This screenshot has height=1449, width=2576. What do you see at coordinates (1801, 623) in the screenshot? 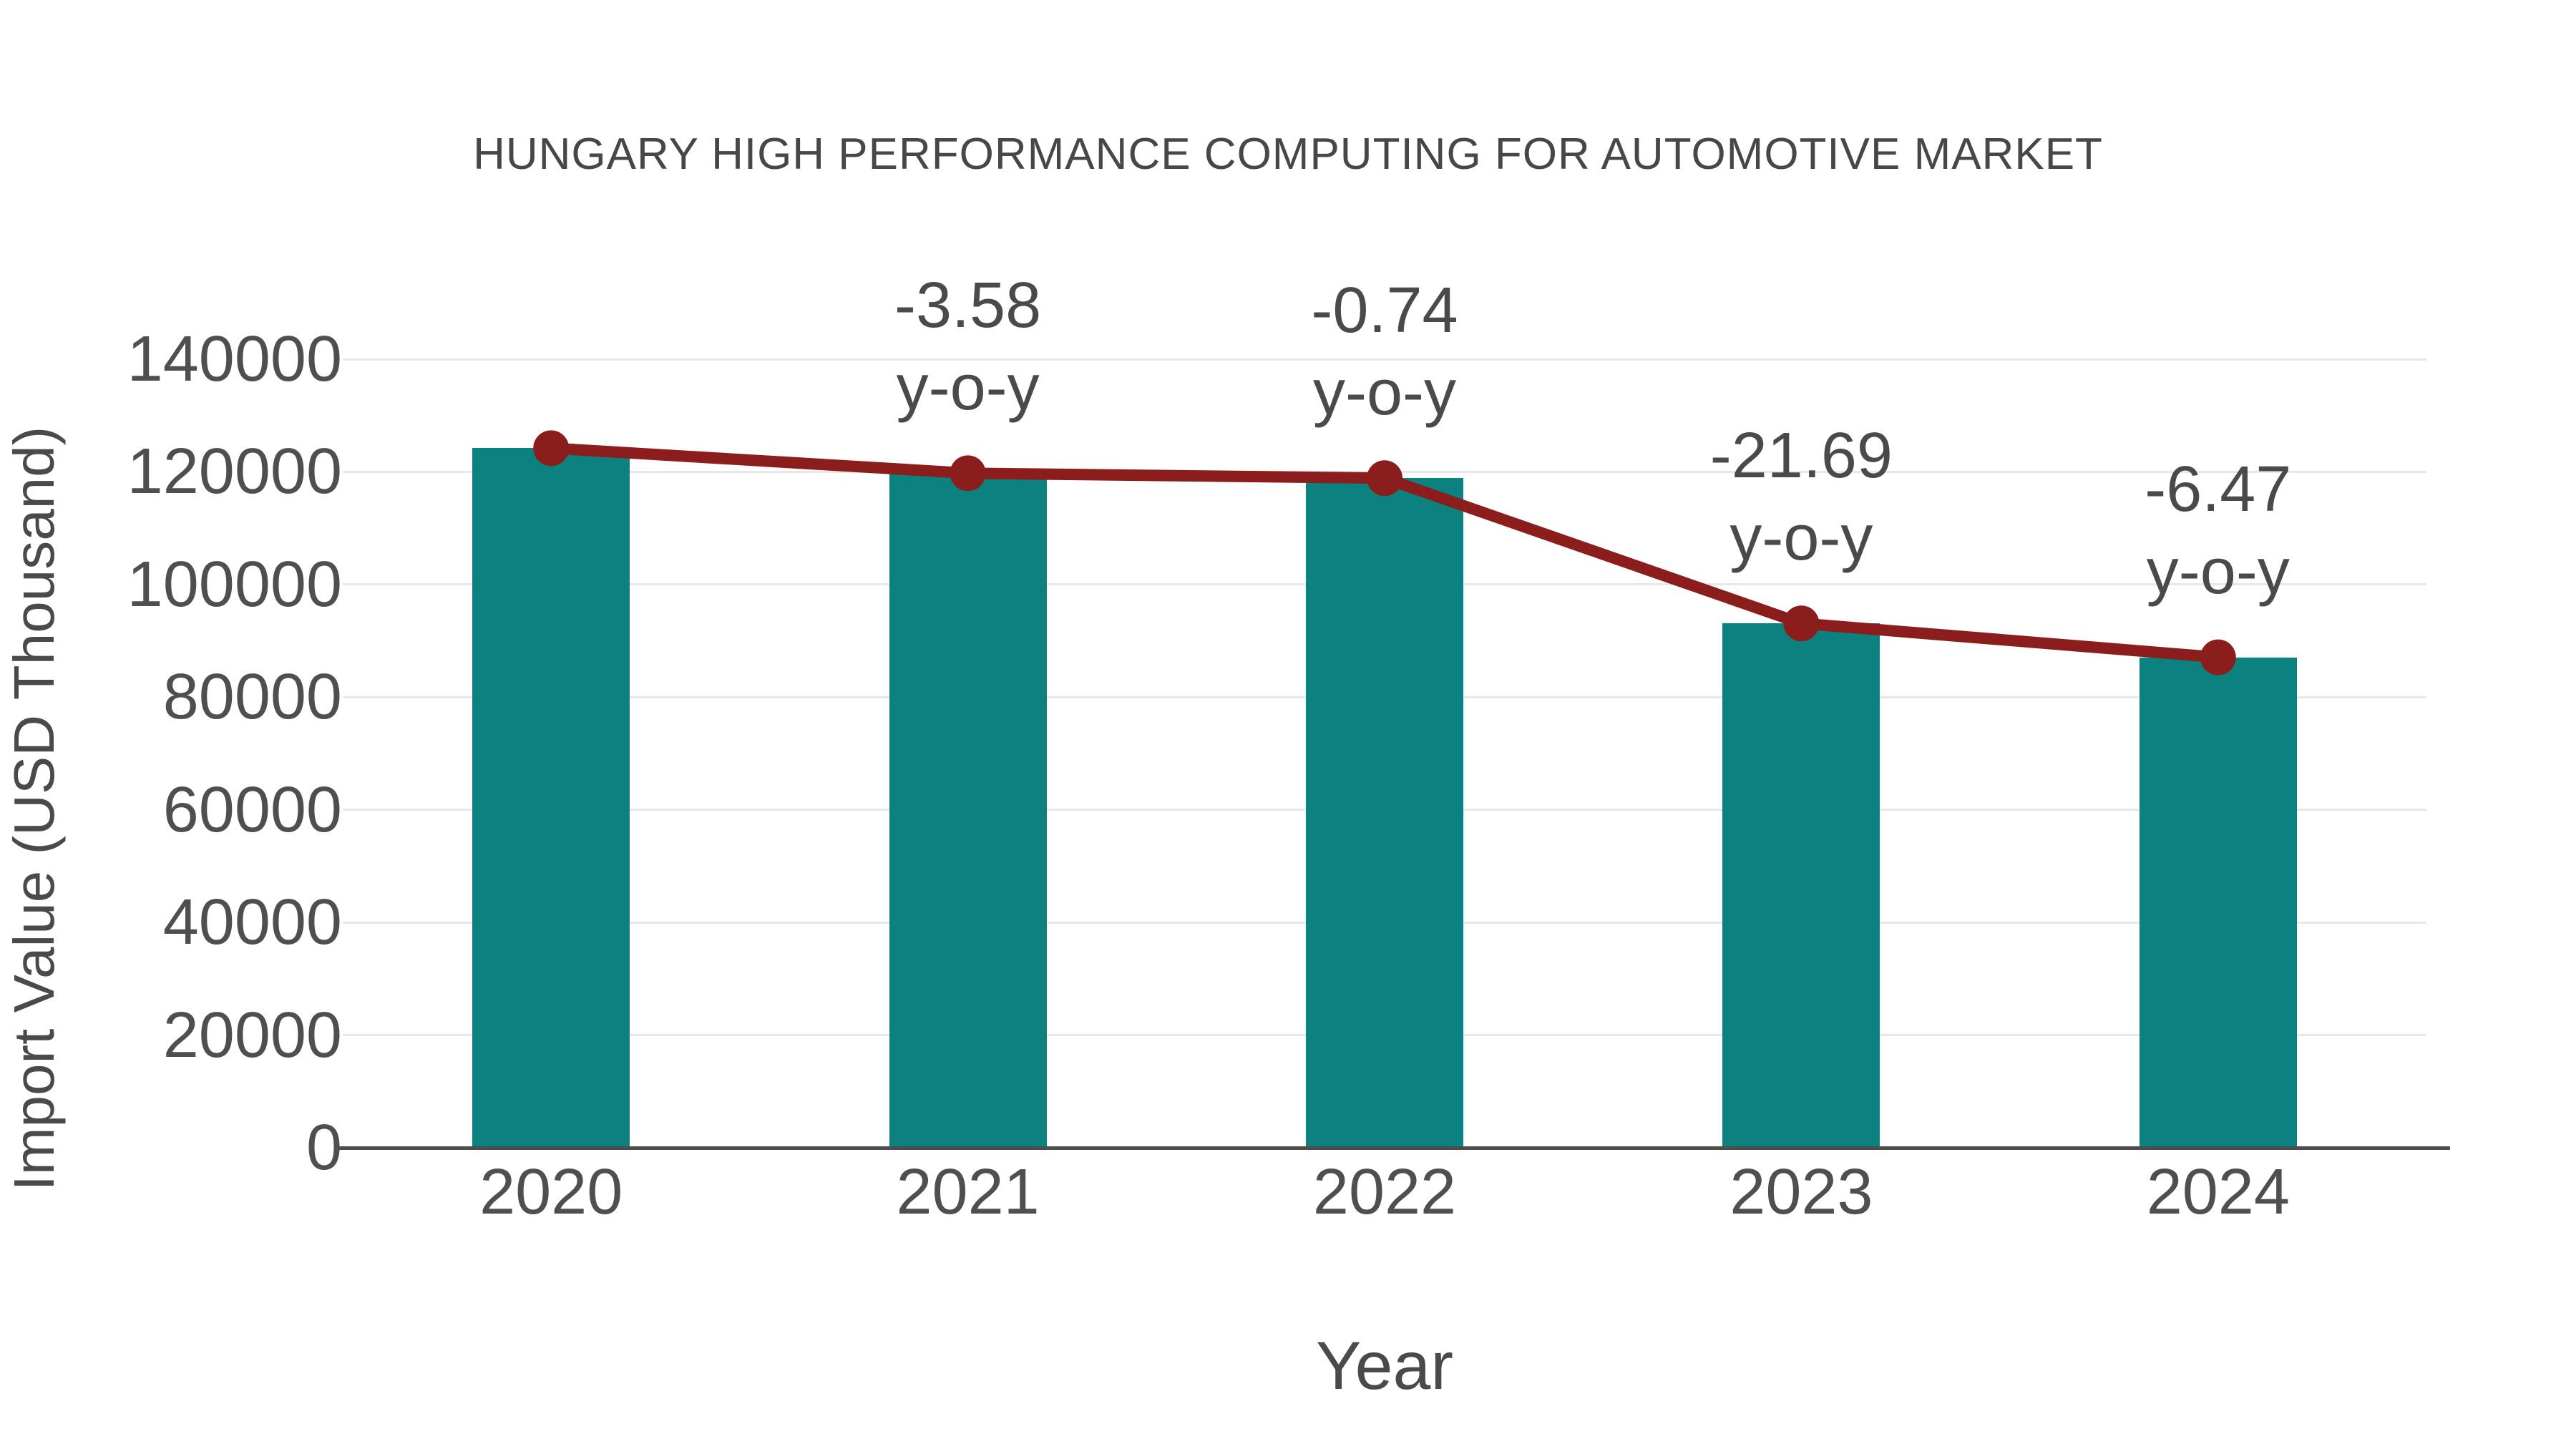
I see `data-point-marker-2023` at bounding box center [1801, 623].